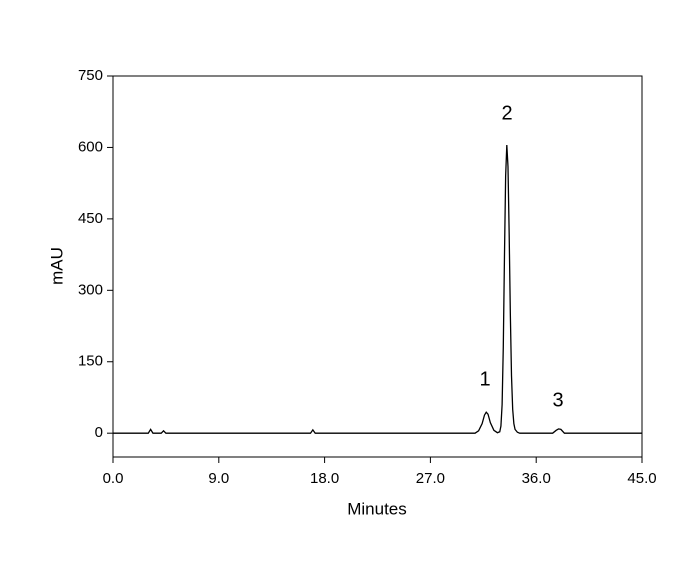  I want to click on y-tick-label: 0, so click(99, 432).